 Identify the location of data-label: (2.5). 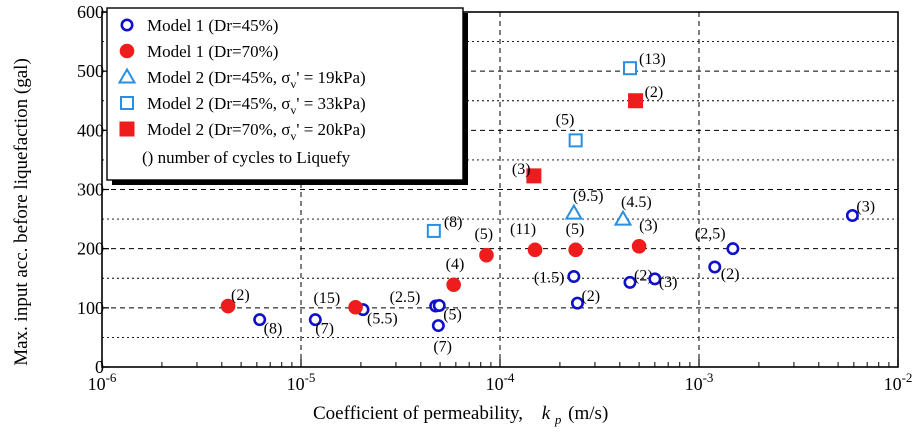
(405, 297).